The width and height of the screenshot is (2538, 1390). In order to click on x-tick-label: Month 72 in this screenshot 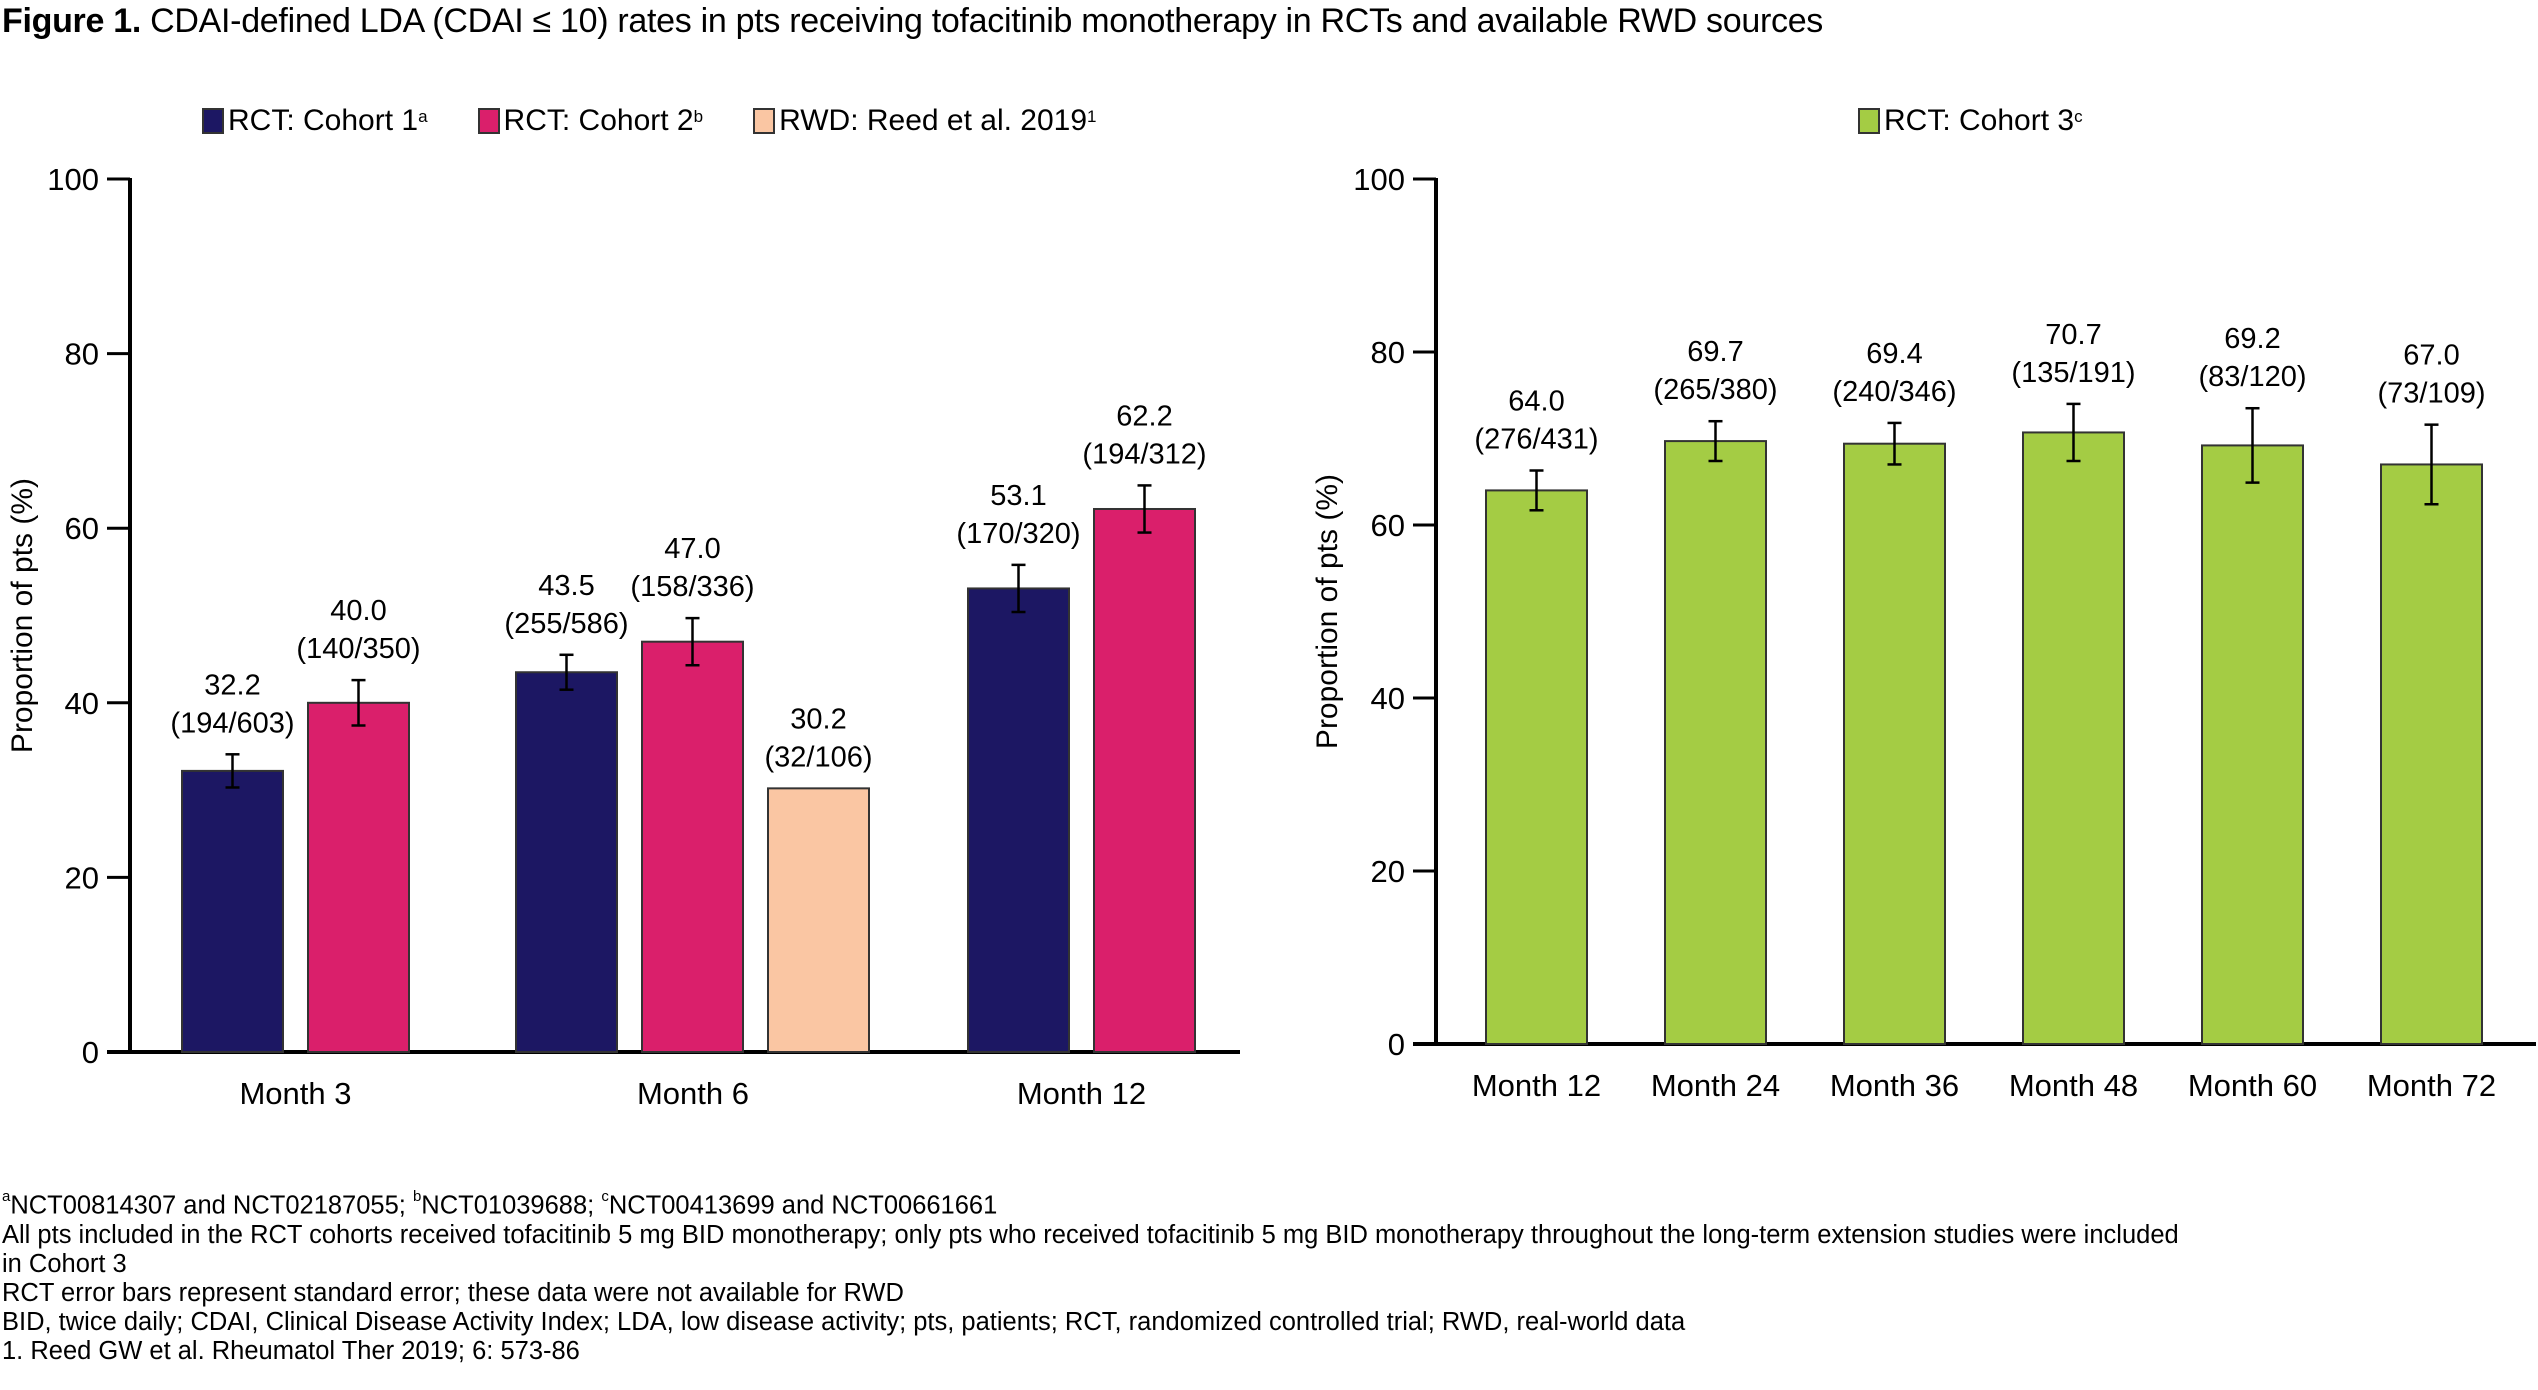, I will do `click(2431, 1085)`.